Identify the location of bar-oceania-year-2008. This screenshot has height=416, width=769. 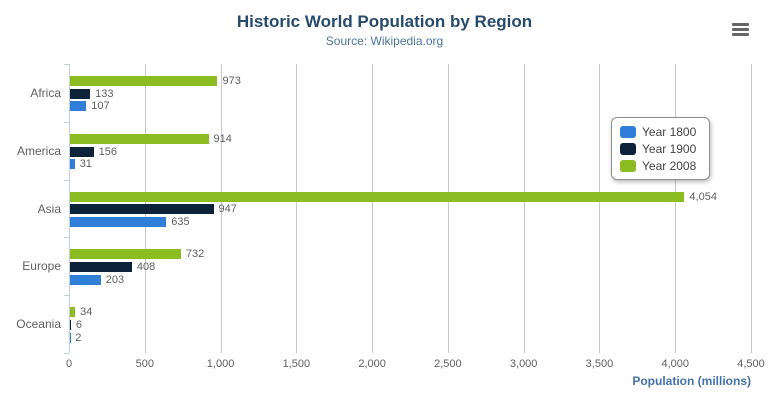
(73, 312).